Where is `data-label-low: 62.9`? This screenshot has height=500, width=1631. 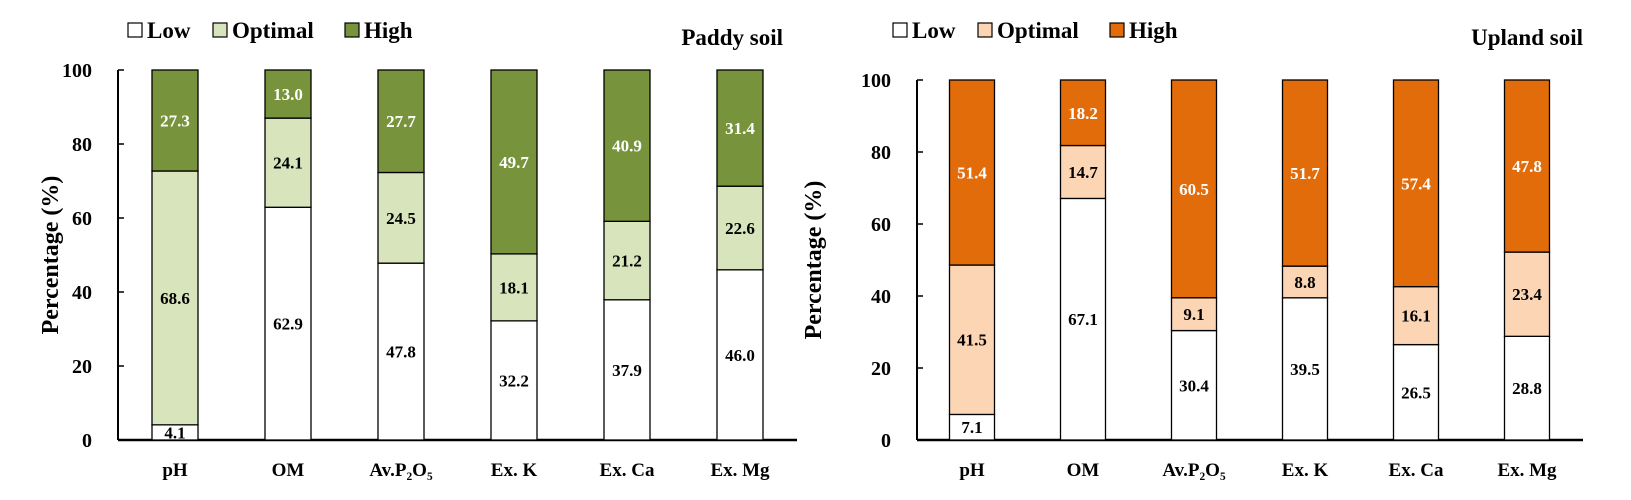 data-label-low: 62.9 is located at coordinates (288, 324).